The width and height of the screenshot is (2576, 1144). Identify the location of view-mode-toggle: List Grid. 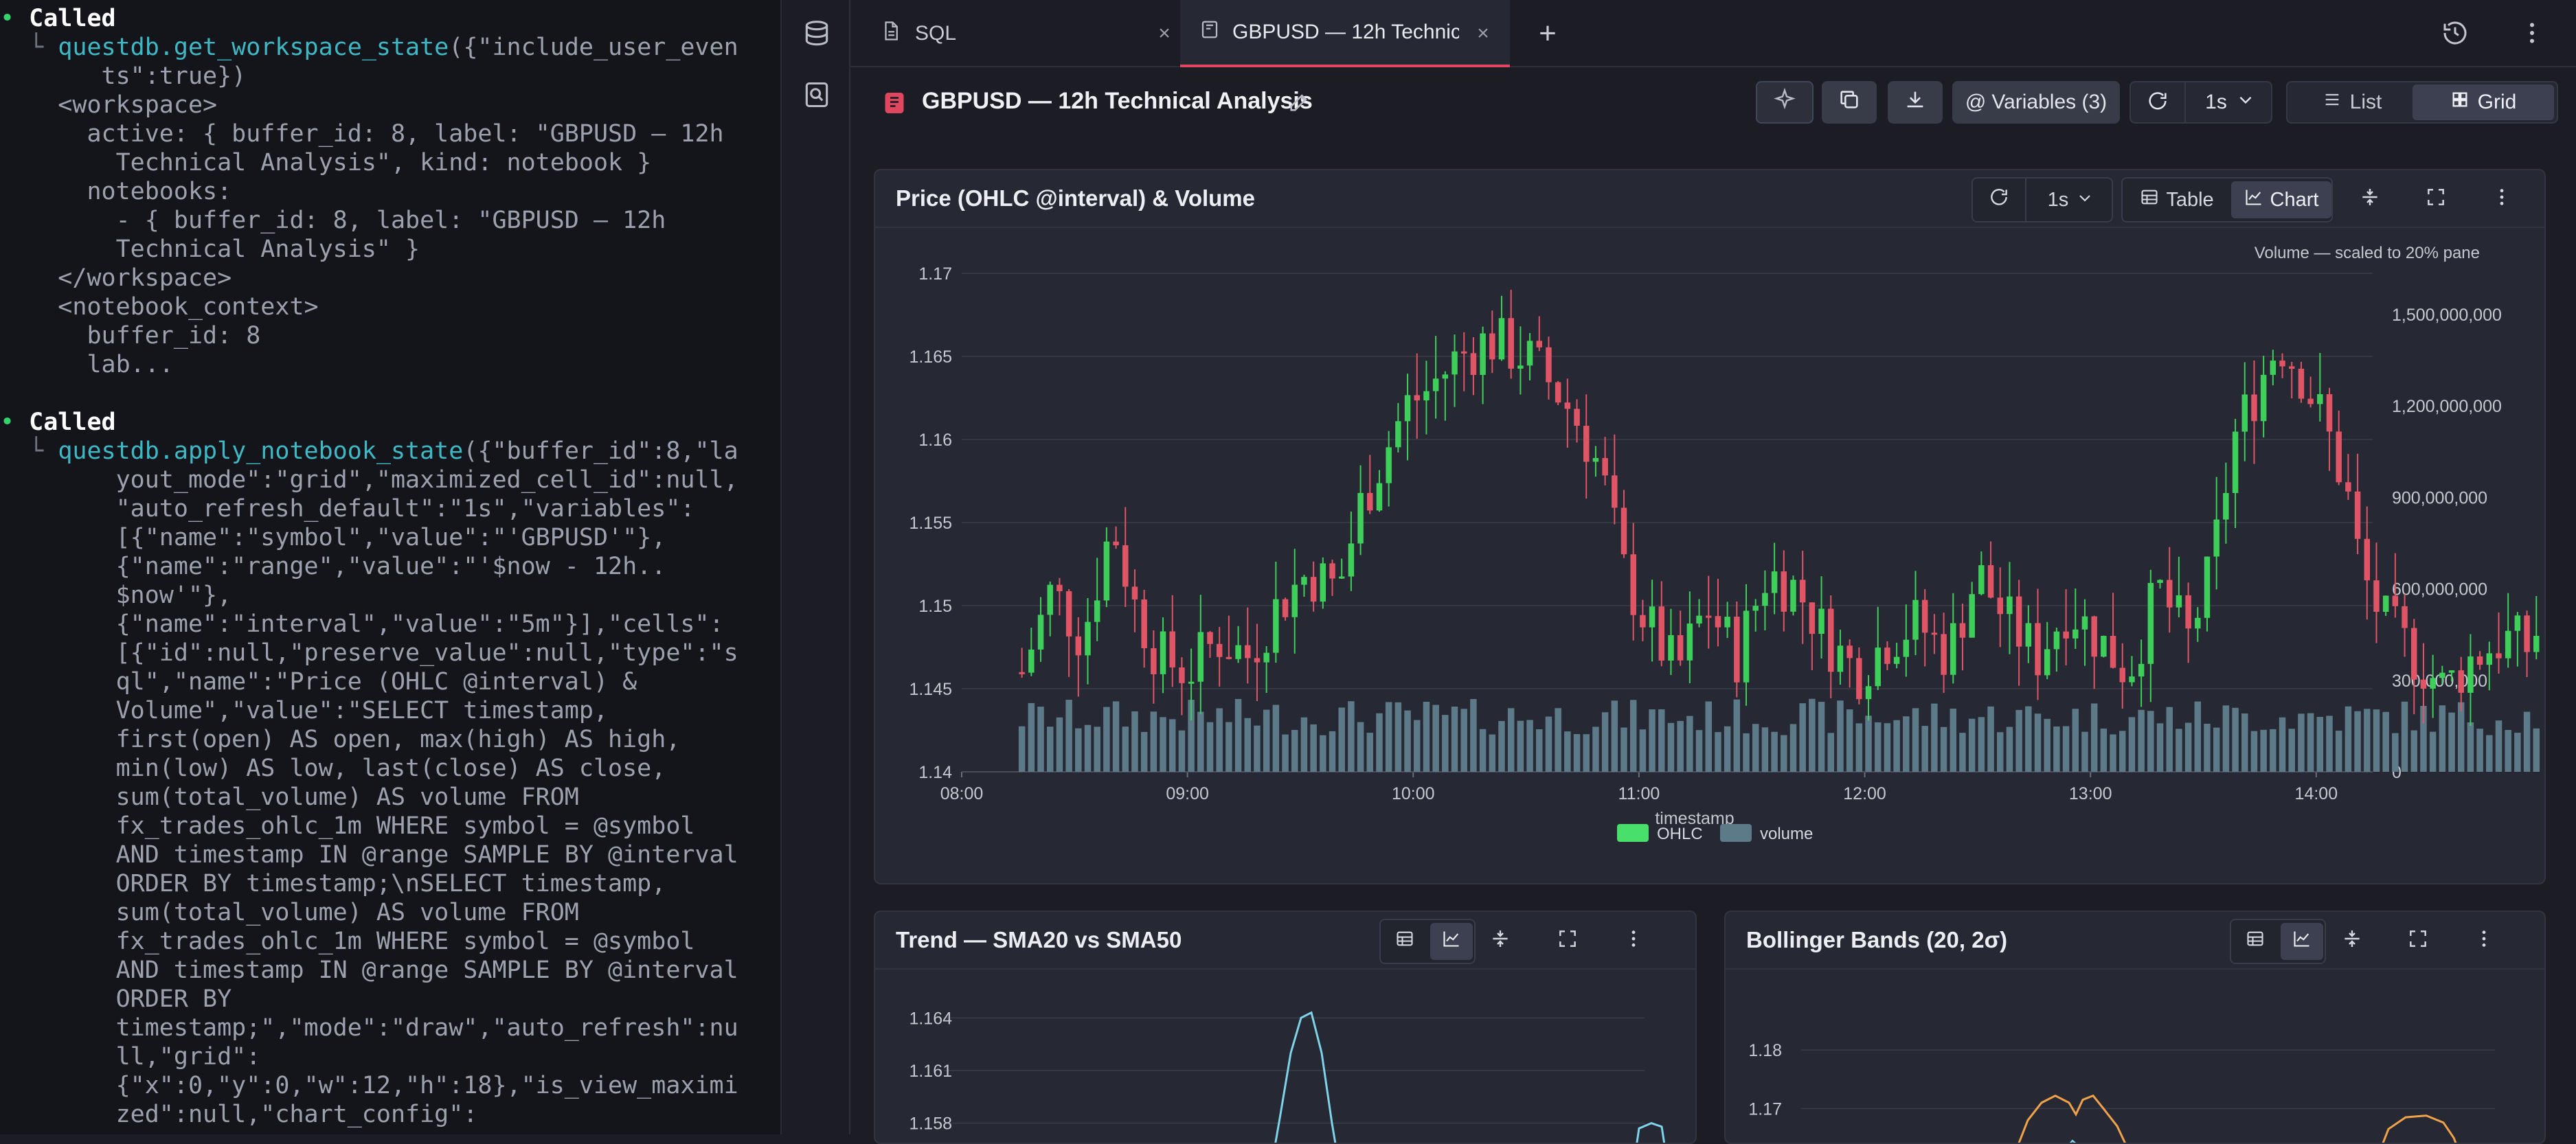
(2422, 102).